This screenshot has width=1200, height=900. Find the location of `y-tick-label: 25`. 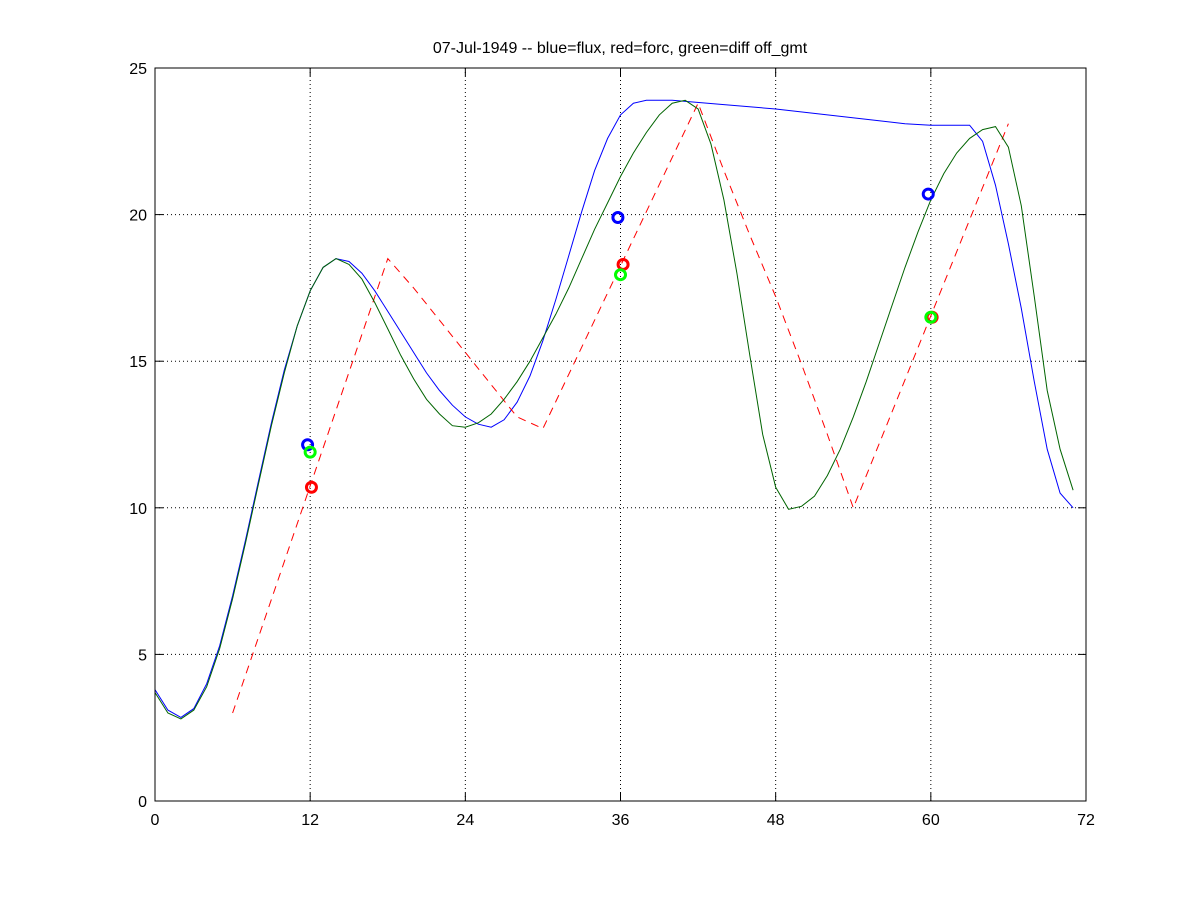

y-tick-label: 25 is located at coordinates (138, 69).